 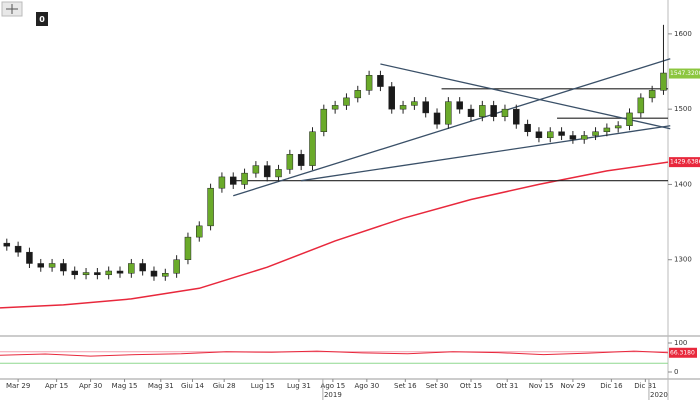 I want to click on price-label-box, so click(x=684, y=73).